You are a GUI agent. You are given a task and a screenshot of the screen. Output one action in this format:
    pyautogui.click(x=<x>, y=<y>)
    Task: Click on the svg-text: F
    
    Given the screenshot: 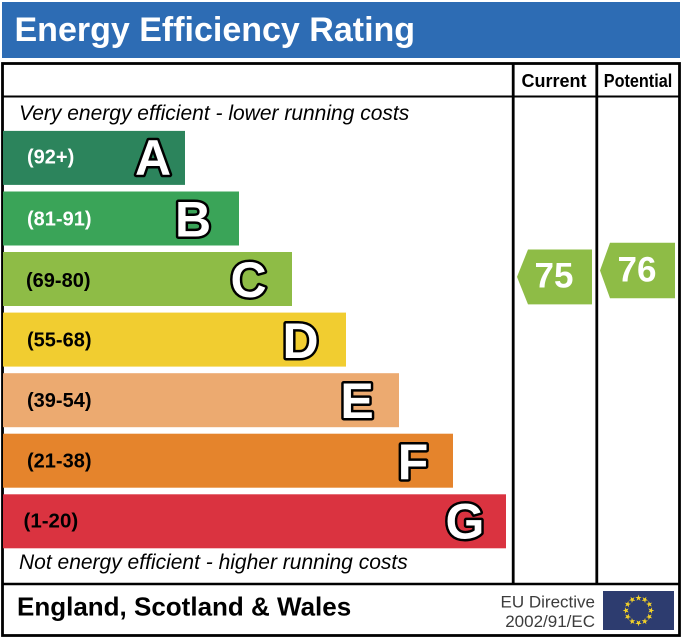 What is the action you would take?
    pyautogui.click(x=413, y=462)
    